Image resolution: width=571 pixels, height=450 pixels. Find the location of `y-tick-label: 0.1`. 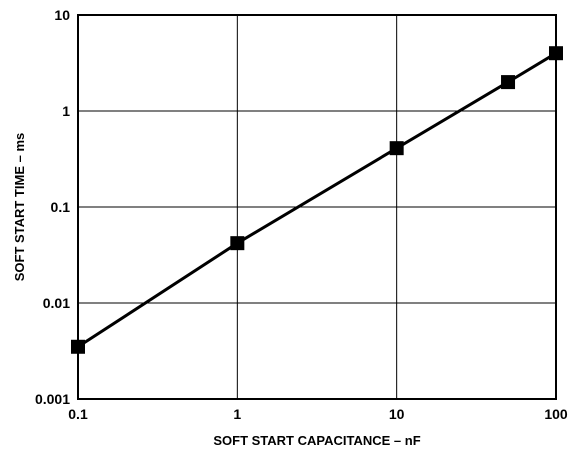

y-tick-label: 0.1 is located at coordinates (61, 207).